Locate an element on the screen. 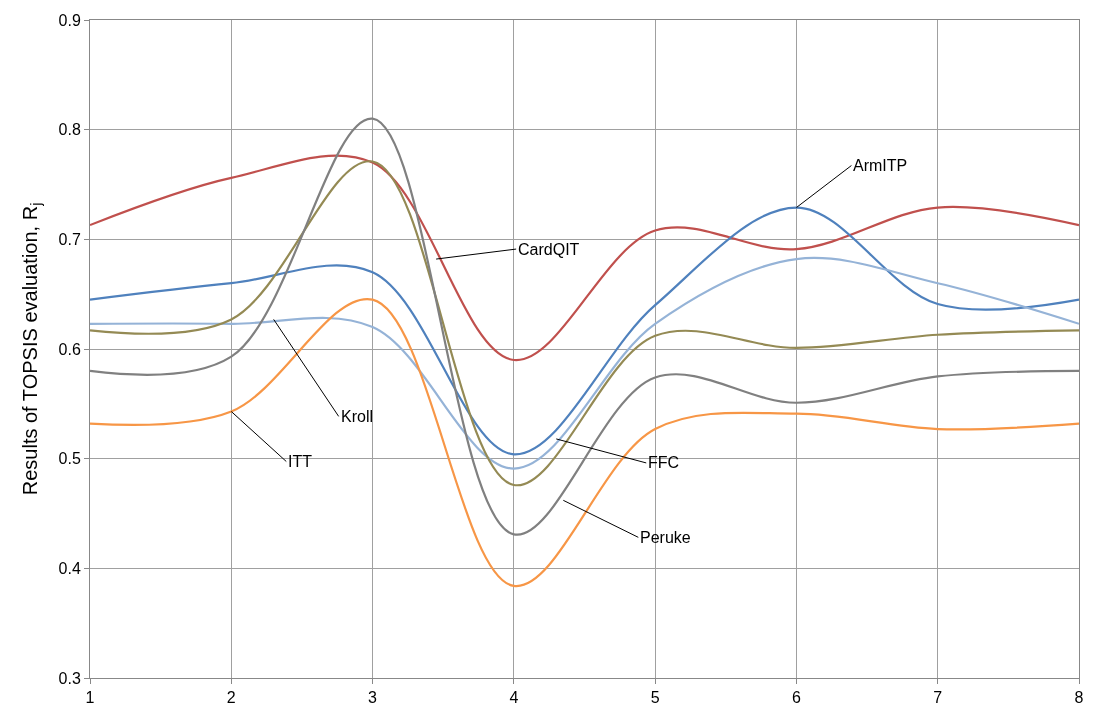 The image size is (1096, 718). y-tick-label: 0.8 is located at coordinates (69, 130).